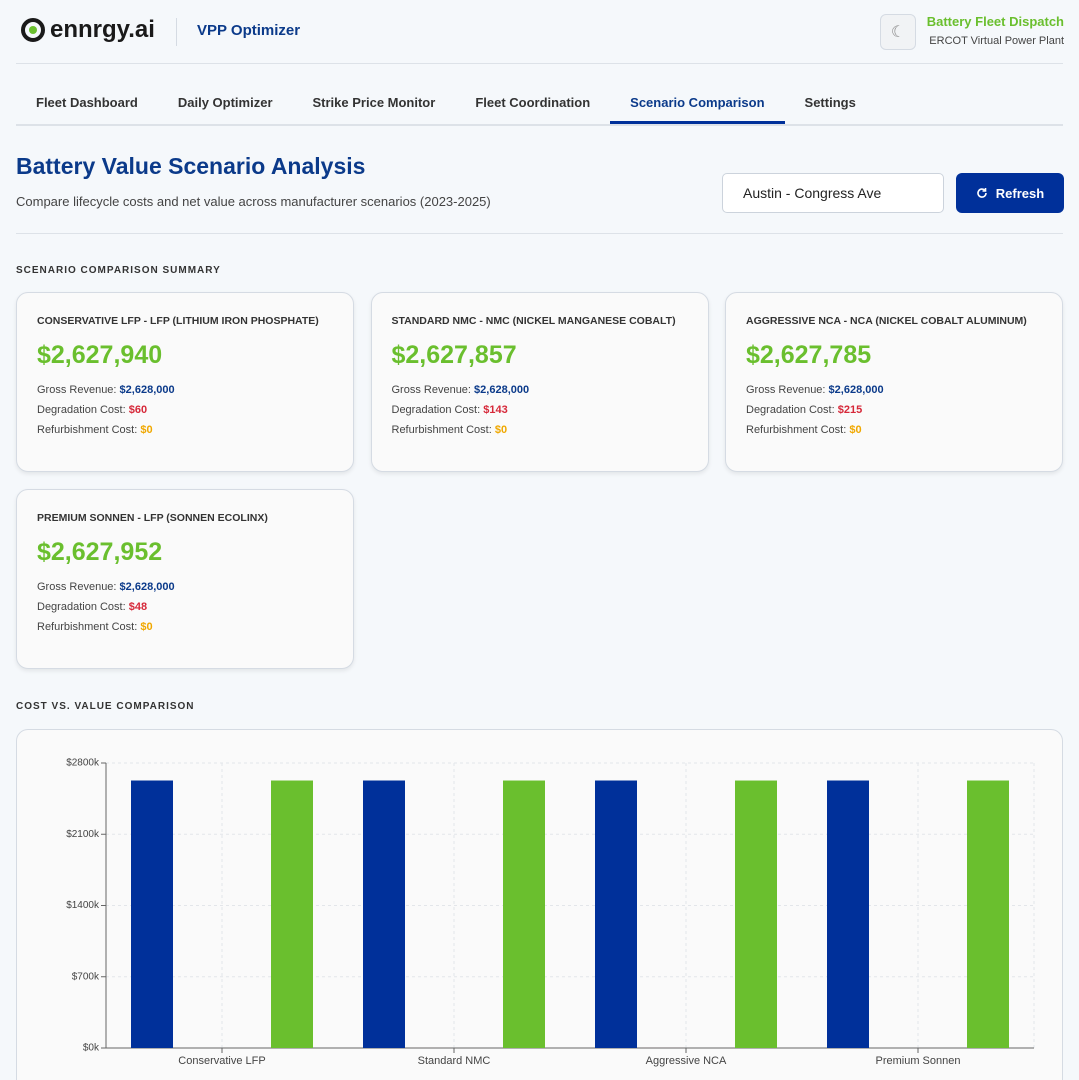  What do you see at coordinates (540, 410) in the screenshot?
I see `card-row: Degradation Cost: $143` at bounding box center [540, 410].